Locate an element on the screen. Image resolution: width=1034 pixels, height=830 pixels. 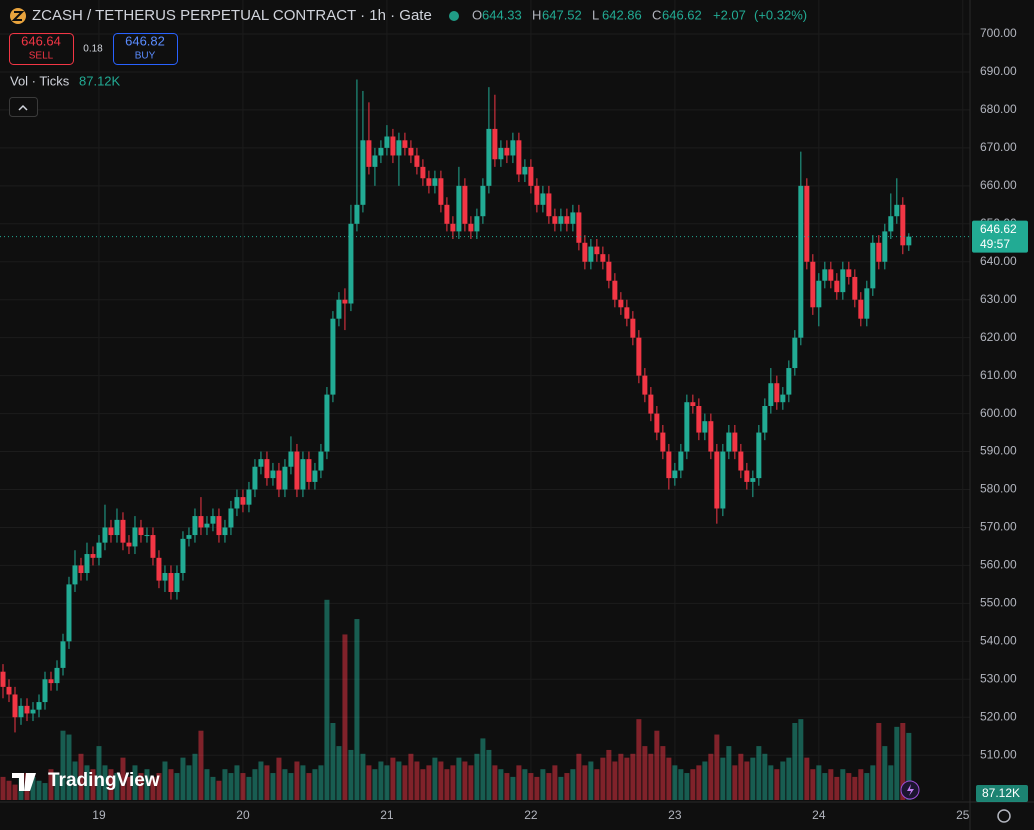
buy-button is located at coordinates (145, 49).